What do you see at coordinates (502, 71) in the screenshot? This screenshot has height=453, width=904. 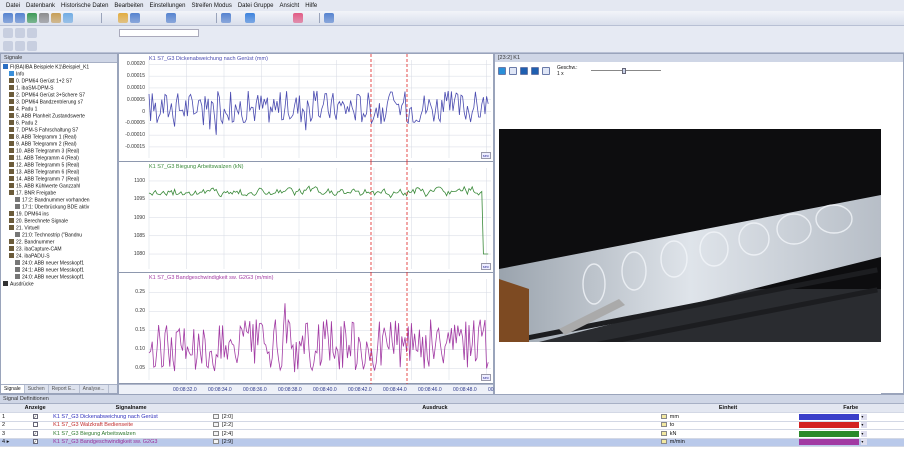 I see `play-button` at bounding box center [502, 71].